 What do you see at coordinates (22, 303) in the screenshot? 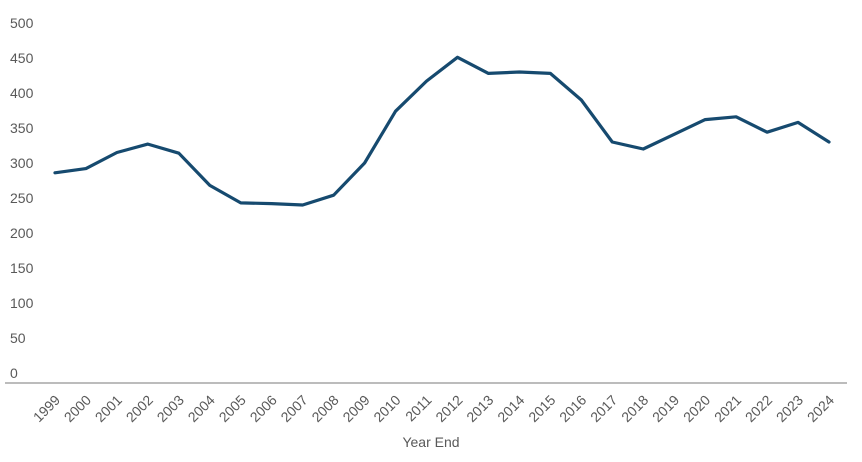
I see `y-tick-label: 100` at bounding box center [22, 303].